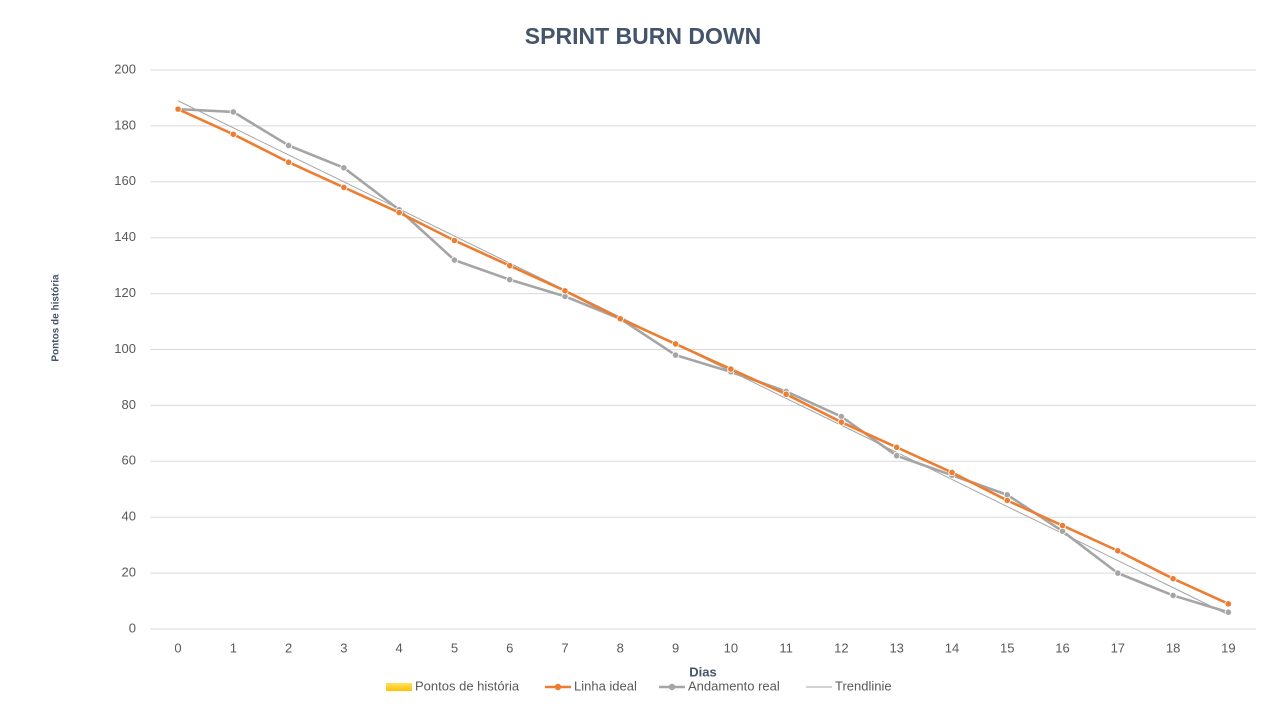 The width and height of the screenshot is (1276, 713). What do you see at coordinates (132, 627) in the screenshot?
I see `y-tick-label: 0` at bounding box center [132, 627].